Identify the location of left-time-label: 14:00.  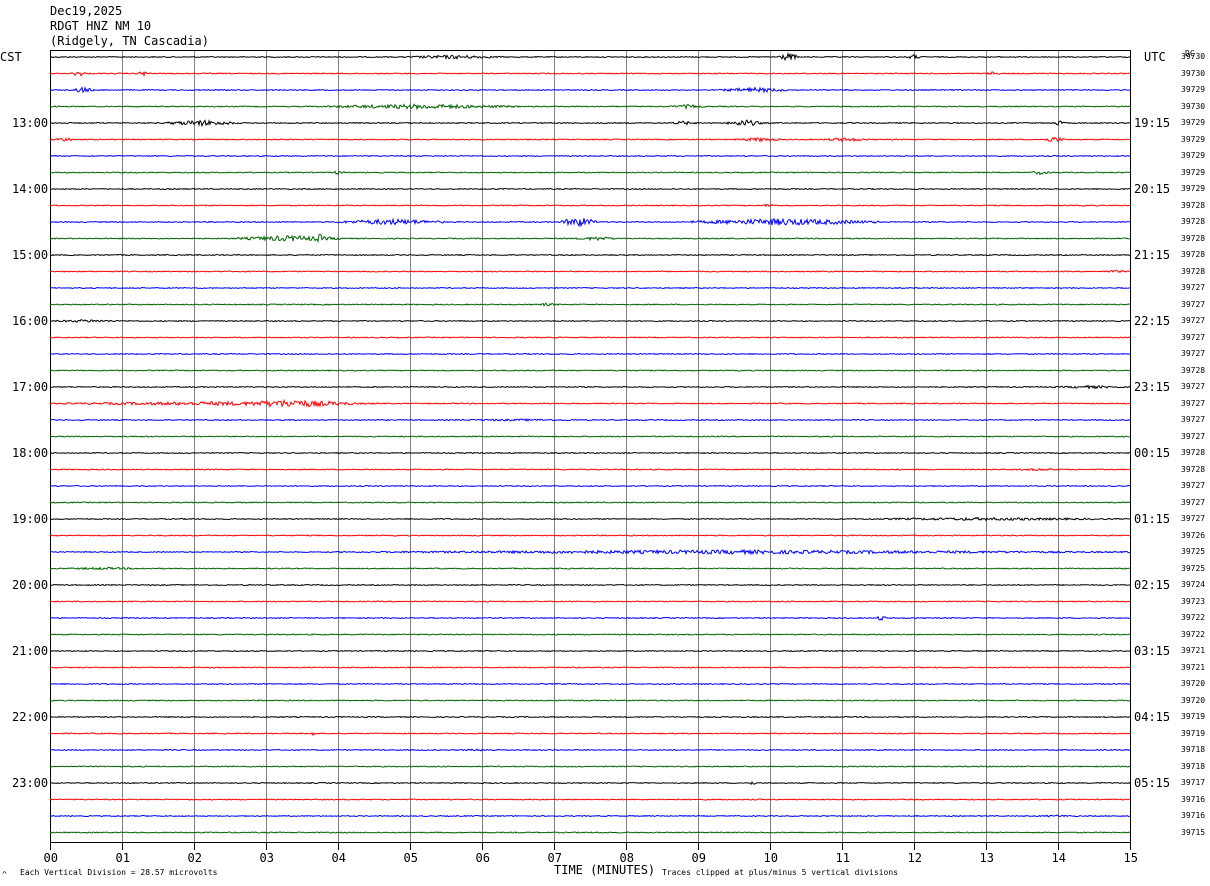
(30, 189).